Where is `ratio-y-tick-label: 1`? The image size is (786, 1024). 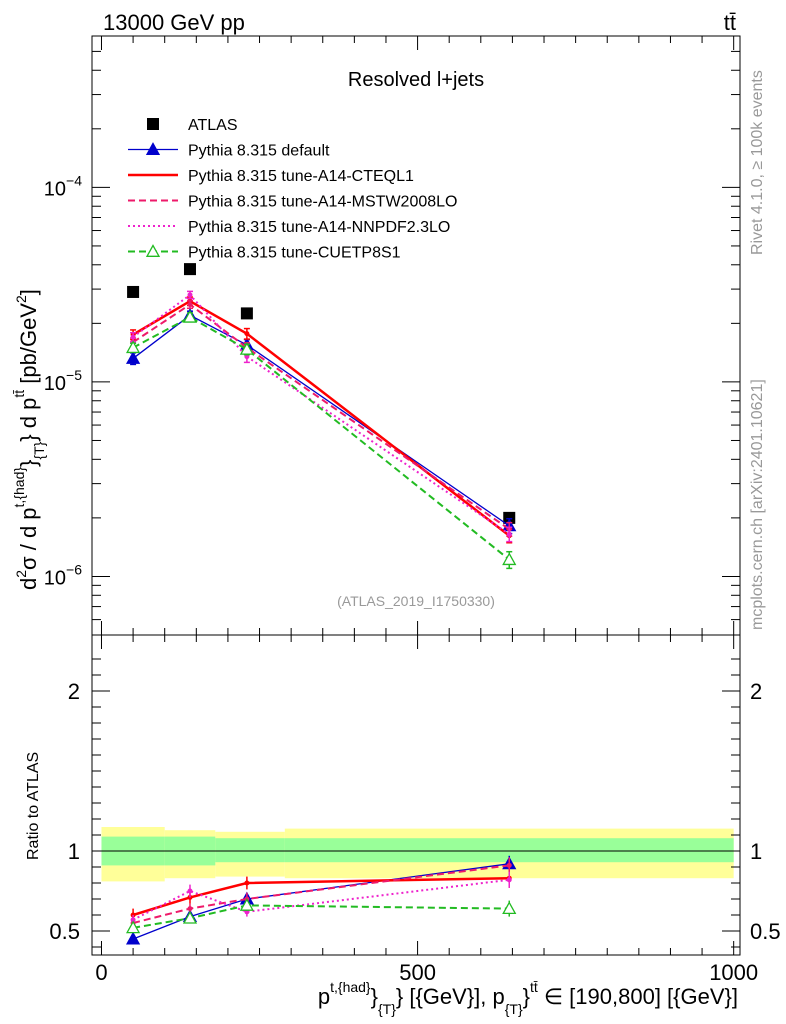 ratio-y-tick-label: 1 is located at coordinates (74, 851).